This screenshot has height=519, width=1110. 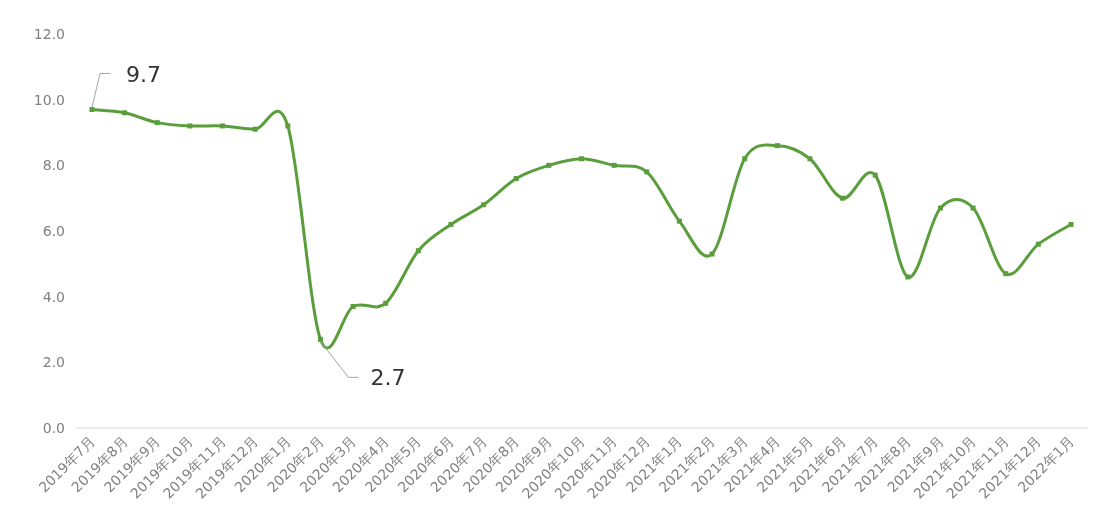 I want to click on y-tick-label: 12.0, so click(x=49, y=34).